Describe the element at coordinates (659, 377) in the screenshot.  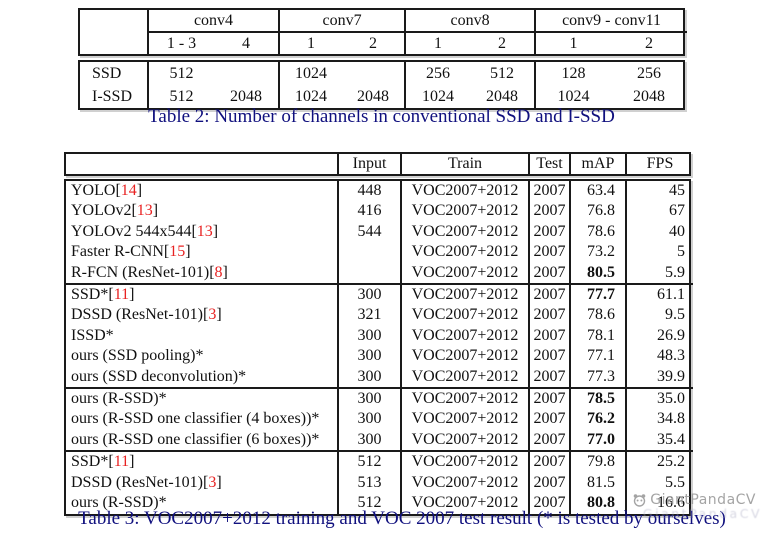
I see `fps-cell: 39.9` at that location.